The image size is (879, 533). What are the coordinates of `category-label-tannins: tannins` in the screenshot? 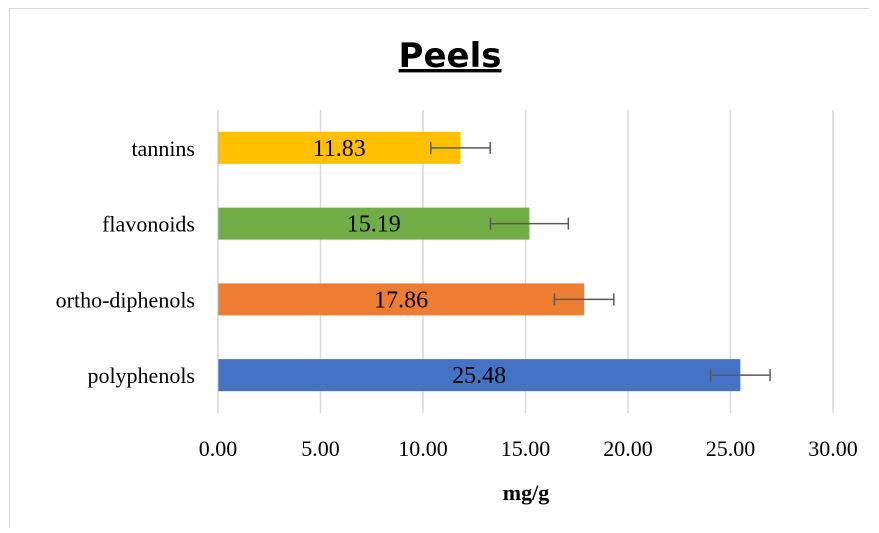 It's located at (163, 148).